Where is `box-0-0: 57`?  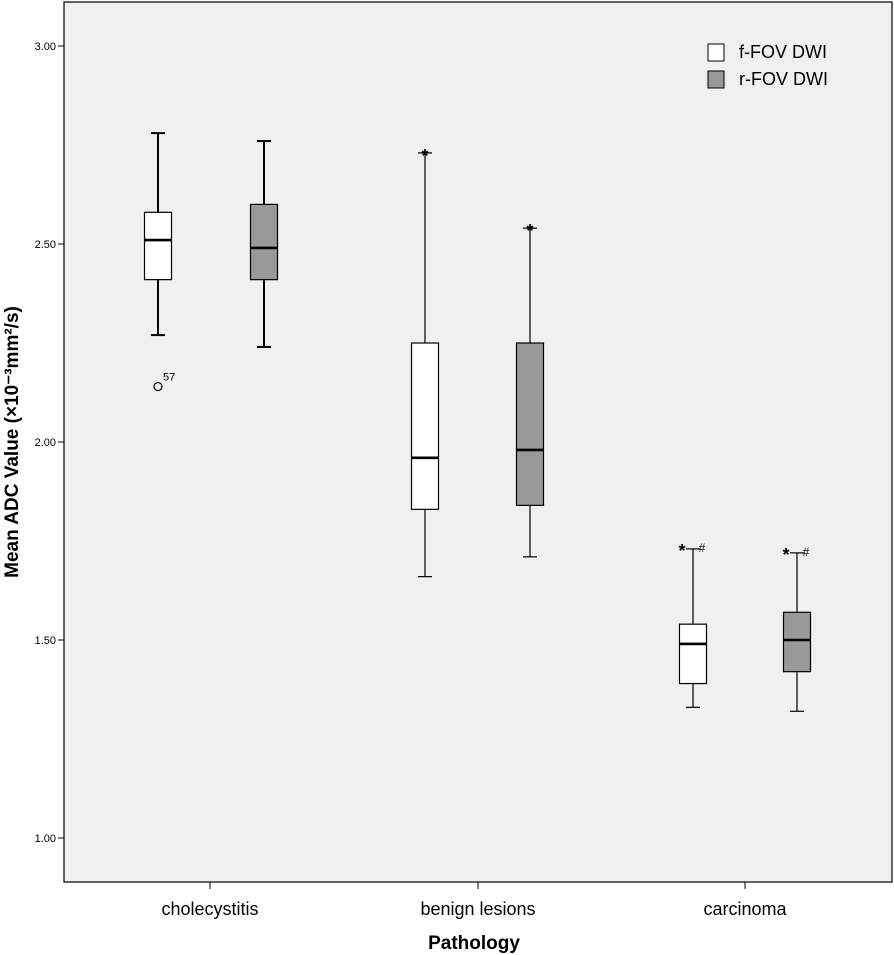
box-0-0: 57 is located at coordinates (159, 262).